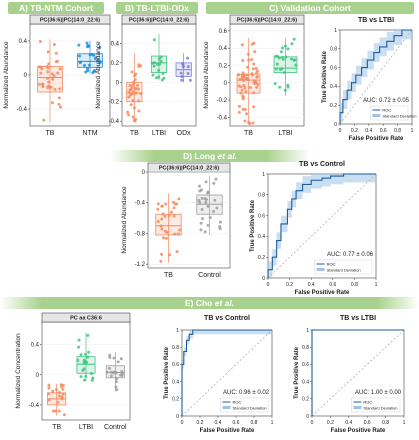 Image resolution: width=419 pixels, height=440 pixels. I want to click on roc-d-roc-std-band, so click(322, 226).